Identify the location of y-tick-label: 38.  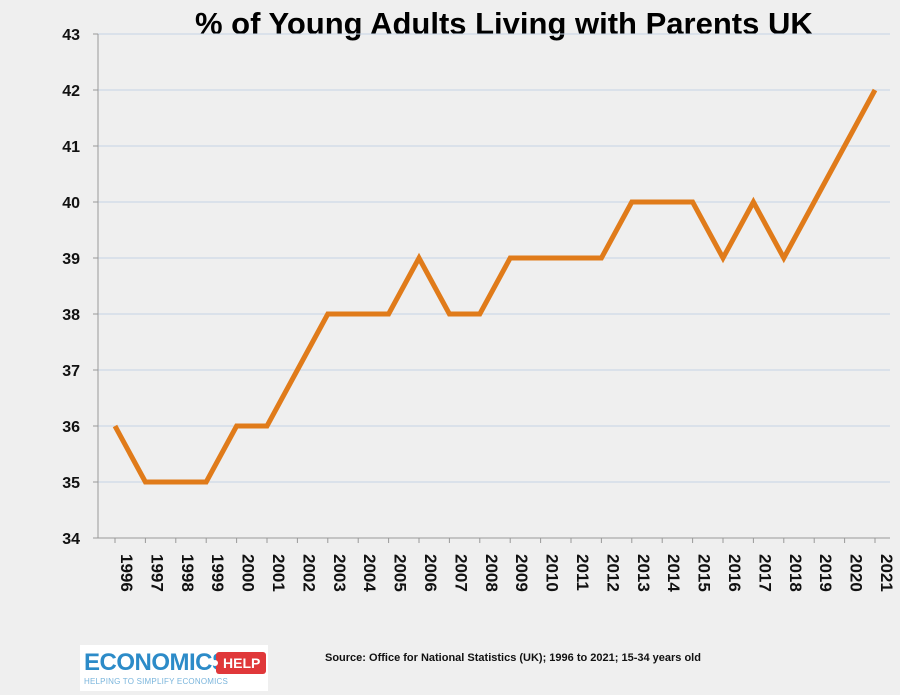
(71, 315).